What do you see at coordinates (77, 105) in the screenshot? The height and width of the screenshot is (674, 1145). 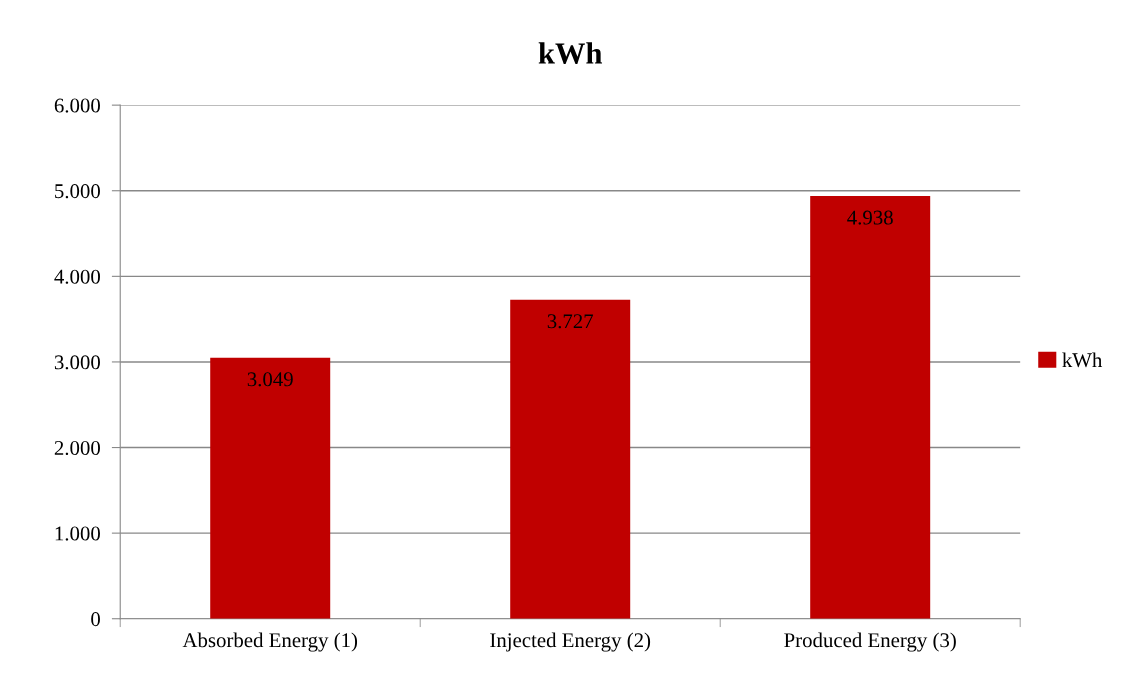 I see `y-tick-label: 6.000` at bounding box center [77, 105].